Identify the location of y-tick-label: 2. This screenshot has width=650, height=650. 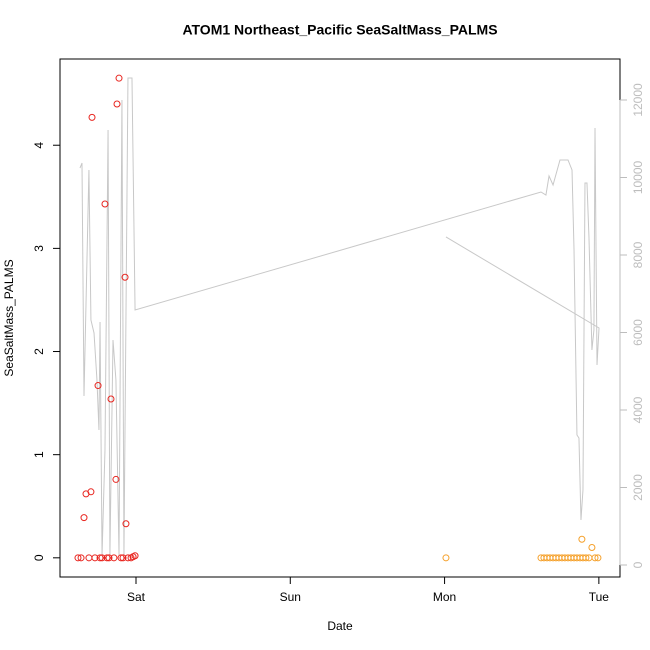
(39, 351).